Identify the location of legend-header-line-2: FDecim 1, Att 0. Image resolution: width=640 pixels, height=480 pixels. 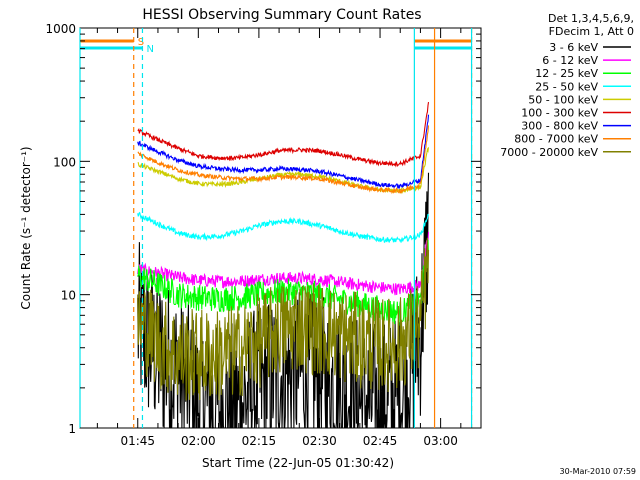
(591, 31).